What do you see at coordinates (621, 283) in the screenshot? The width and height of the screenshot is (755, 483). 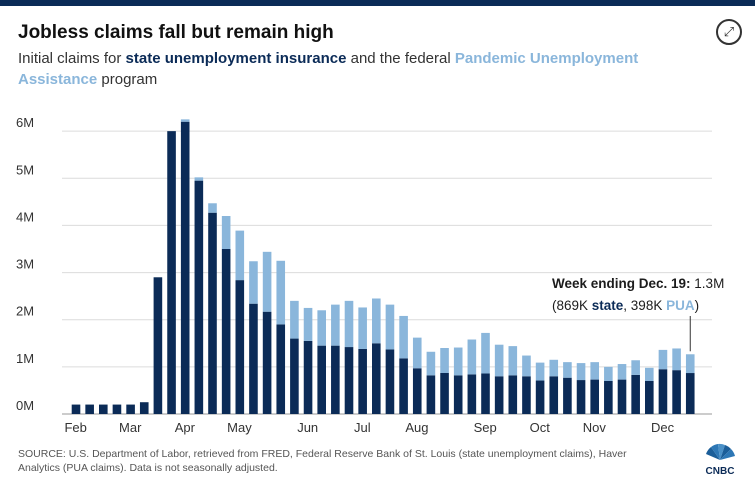 I see `annotation-bold: Week ending Dec. 19:` at bounding box center [621, 283].